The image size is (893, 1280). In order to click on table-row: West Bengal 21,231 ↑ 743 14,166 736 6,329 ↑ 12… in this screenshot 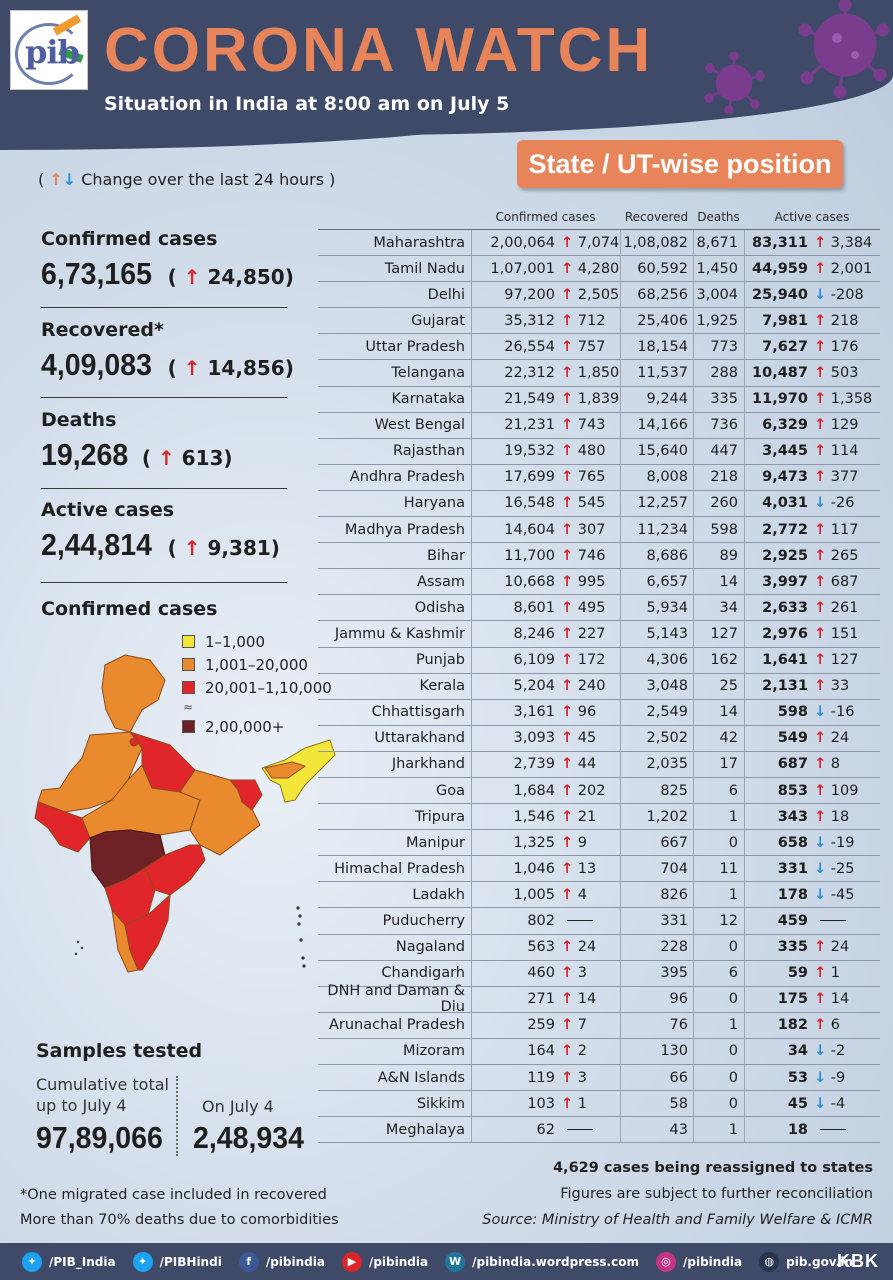, I will do `click(599, 425)`.